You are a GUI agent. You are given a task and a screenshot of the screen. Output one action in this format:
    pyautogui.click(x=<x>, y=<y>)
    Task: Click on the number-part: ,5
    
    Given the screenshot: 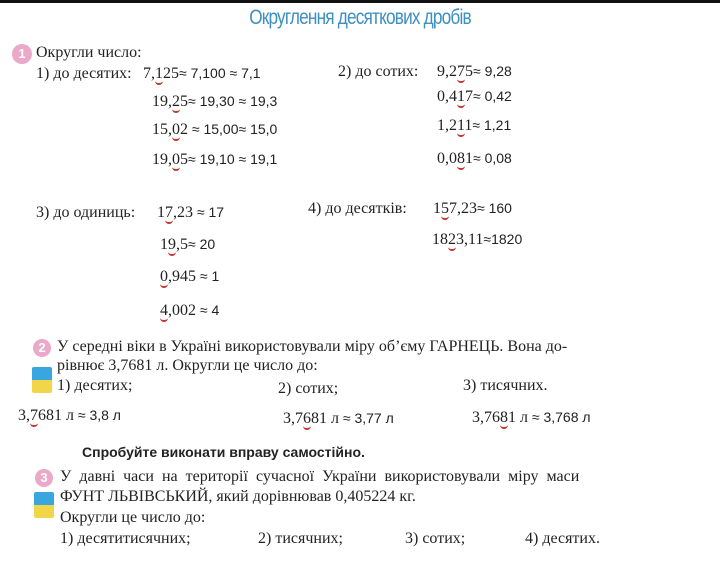 What is the action you would take?
    pyautogui.click(x=182, y=244)
    